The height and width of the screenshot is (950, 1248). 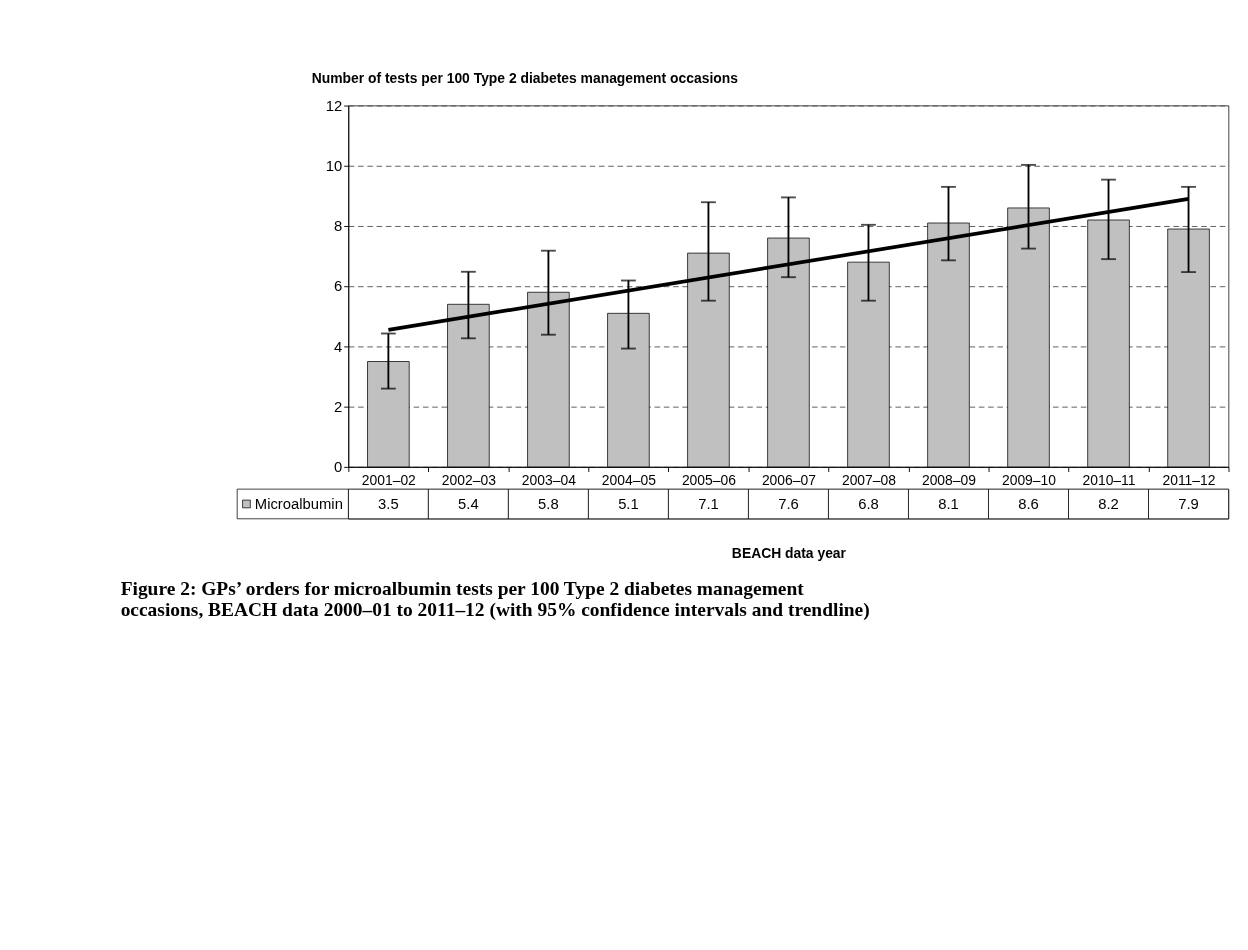 What do you see at coordinates (468, 503) in the screenshot?
I see `data-label: 5.4` at bounding box center [468, 503].